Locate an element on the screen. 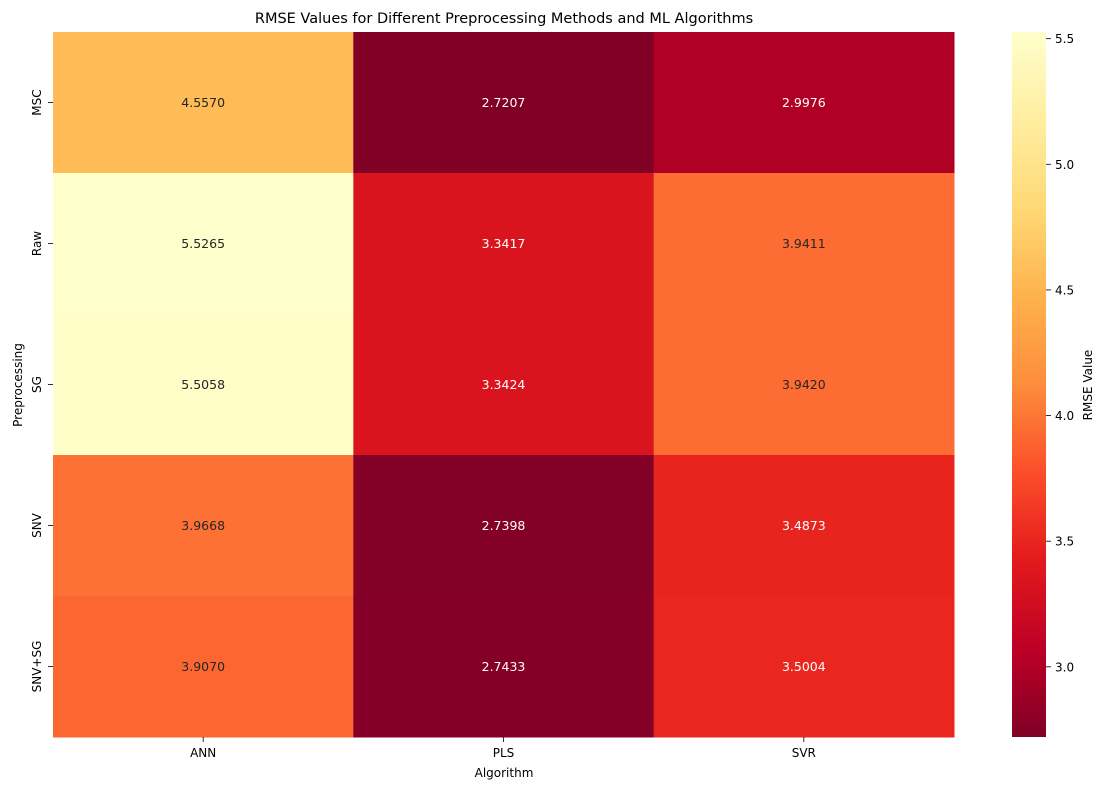 This screenshot has width=1107, height=790. cell-value-label: 5.5058 is located at coordinates (203, 384).